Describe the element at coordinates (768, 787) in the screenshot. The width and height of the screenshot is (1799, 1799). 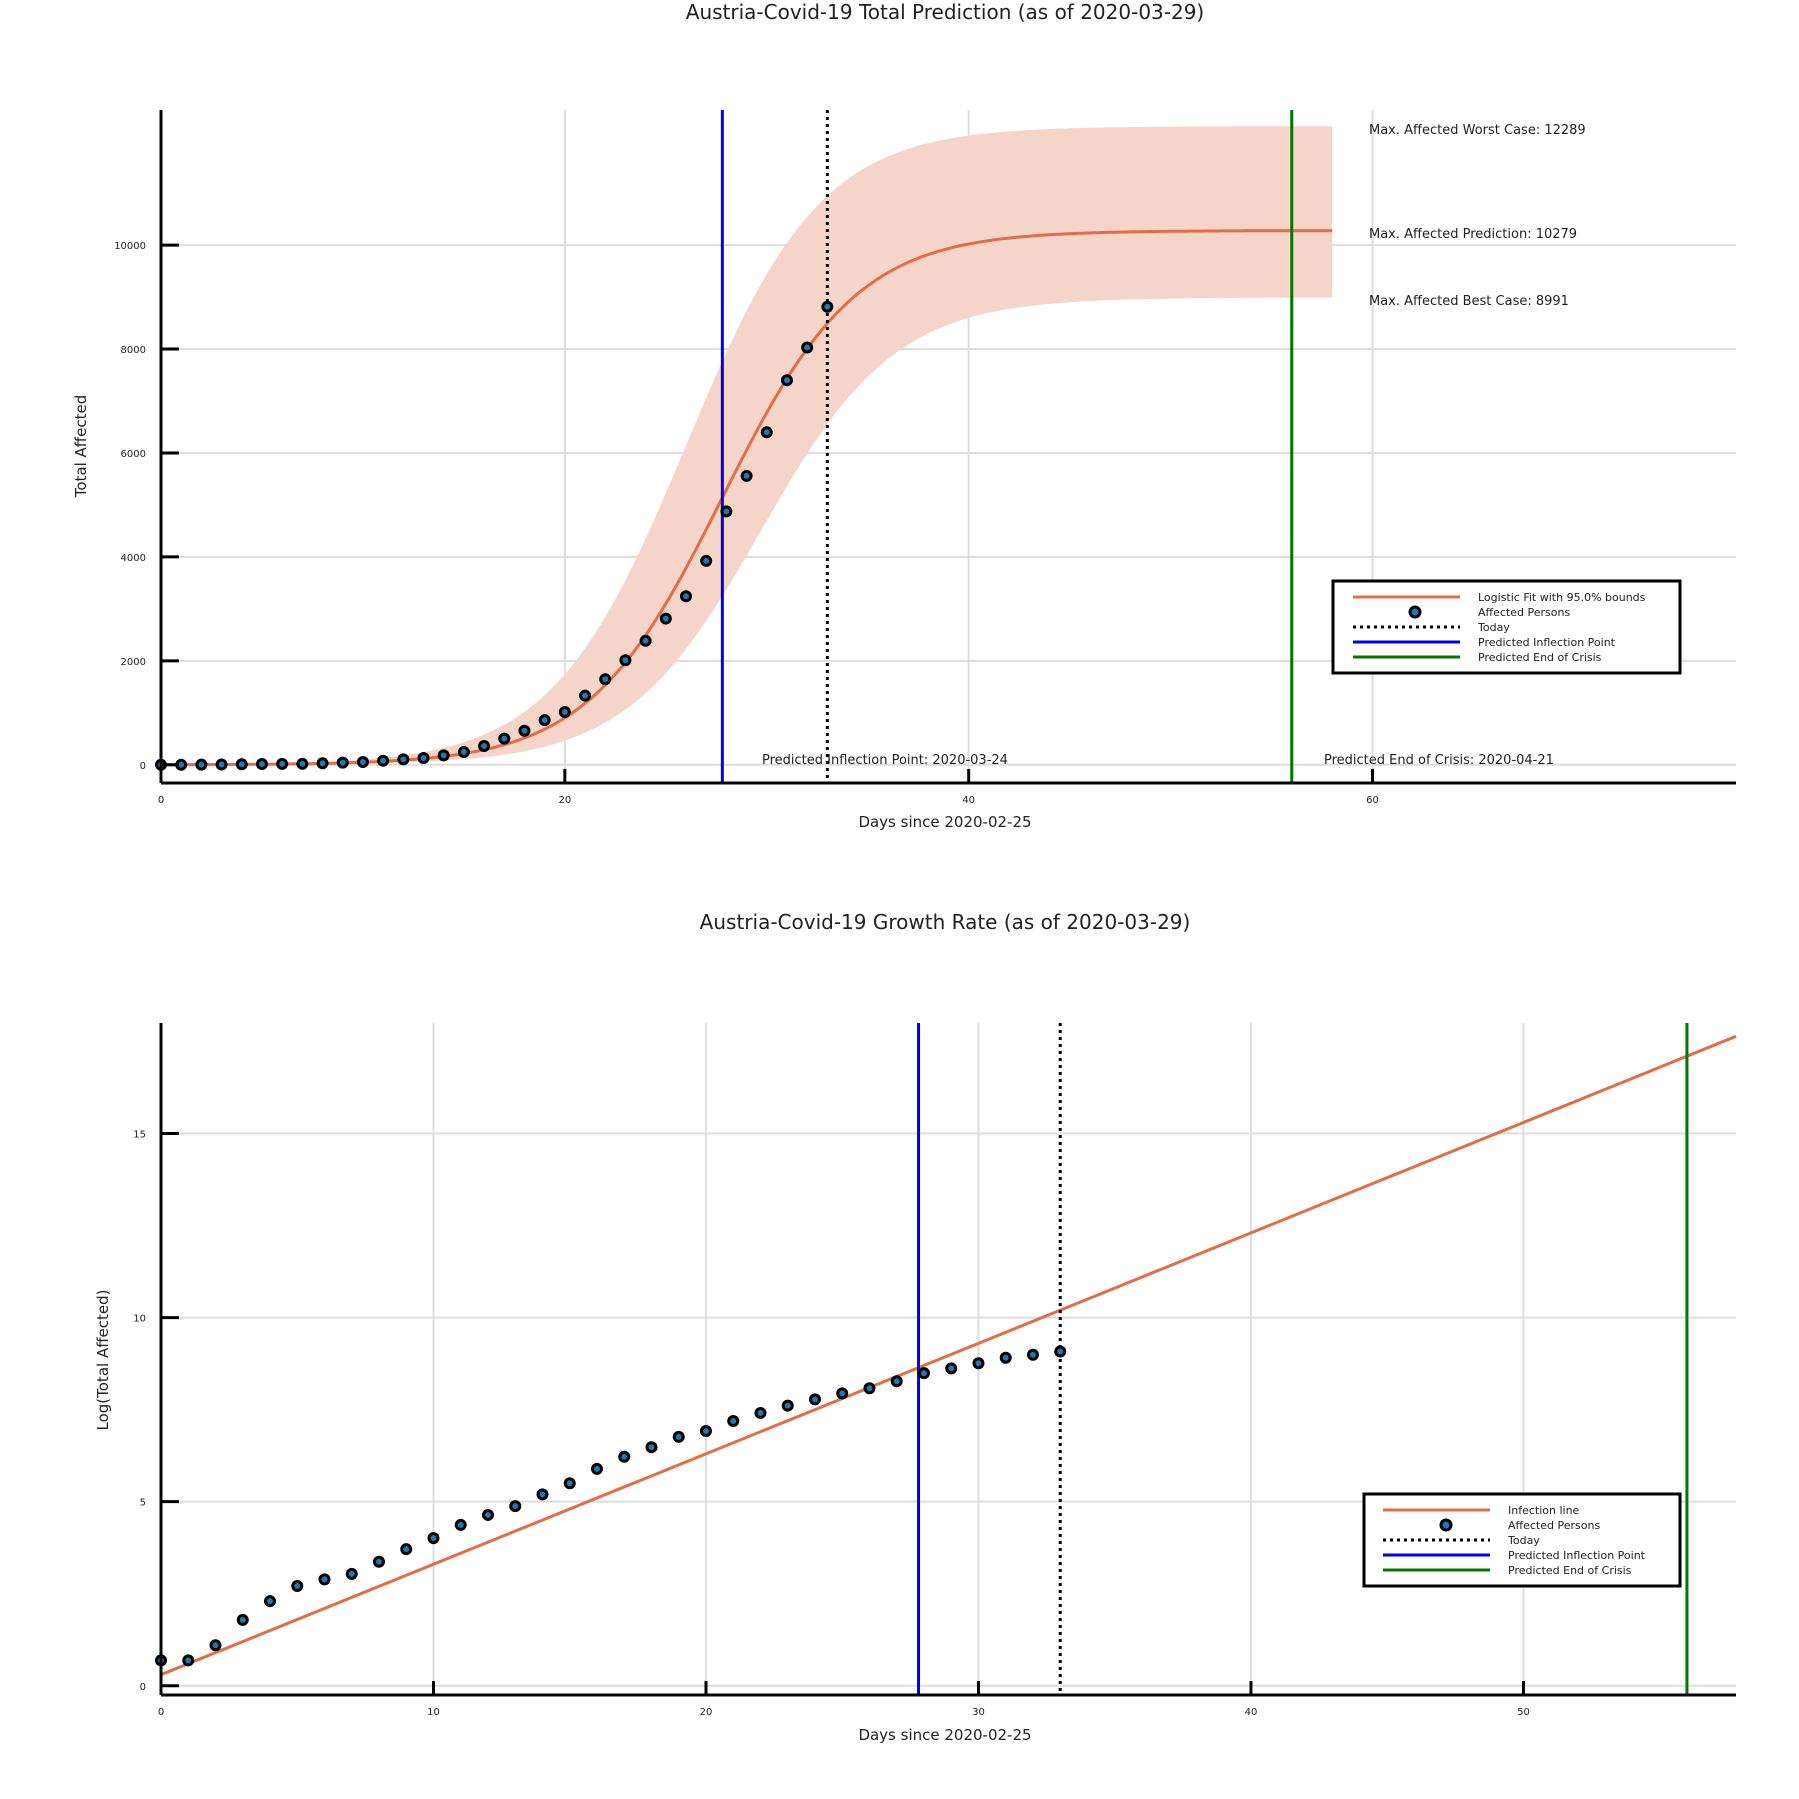
I see `chart1-x-ticks: 0 20 40 60` at that location.